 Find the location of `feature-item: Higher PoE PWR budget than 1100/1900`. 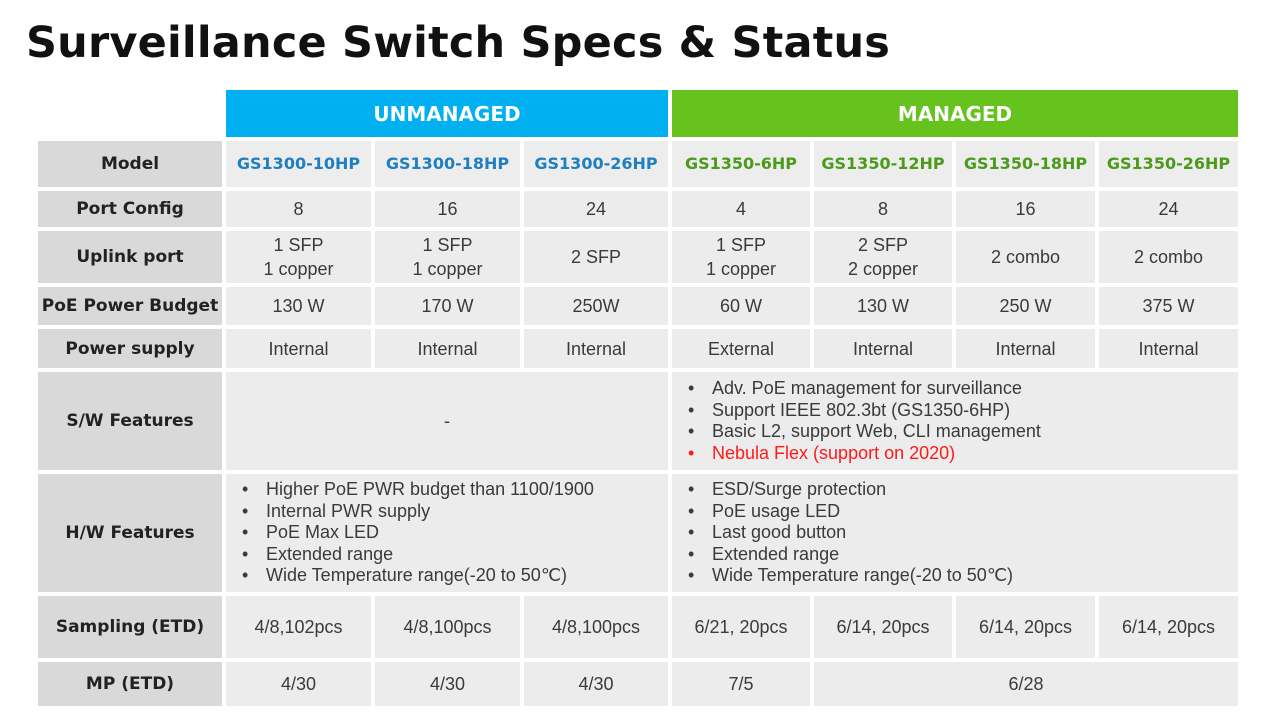

feature-item: Higher PoE PWR budget than 1100/1900 is located at coordinates (417, 490).